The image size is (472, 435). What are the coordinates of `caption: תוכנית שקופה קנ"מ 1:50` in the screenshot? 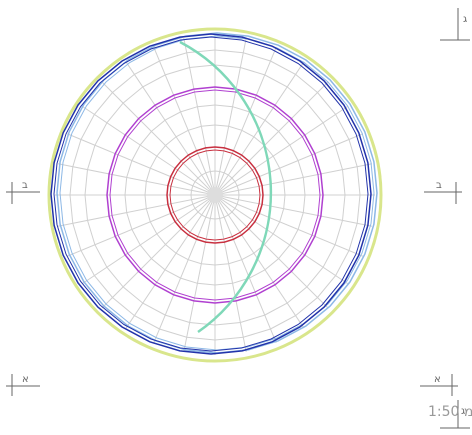 It's located at (450, 412).